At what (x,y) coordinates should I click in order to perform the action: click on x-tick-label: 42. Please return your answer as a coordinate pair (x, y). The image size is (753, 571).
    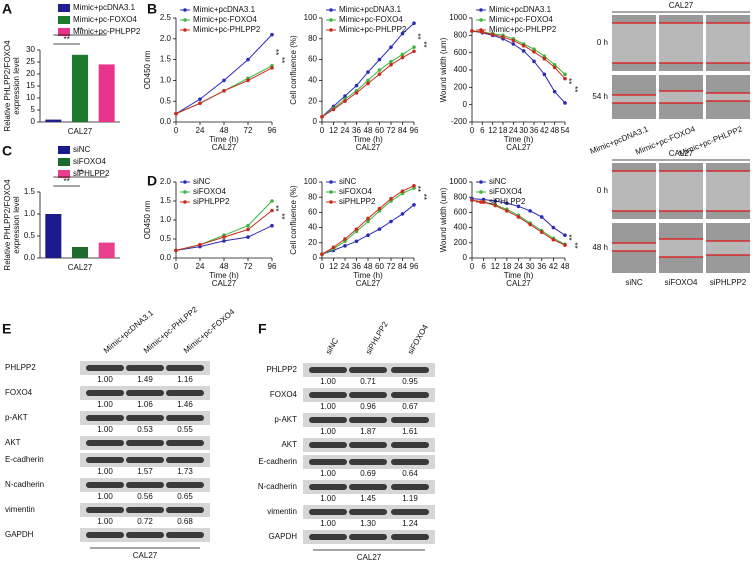
    Looking at the image, I should click on (553, 266).